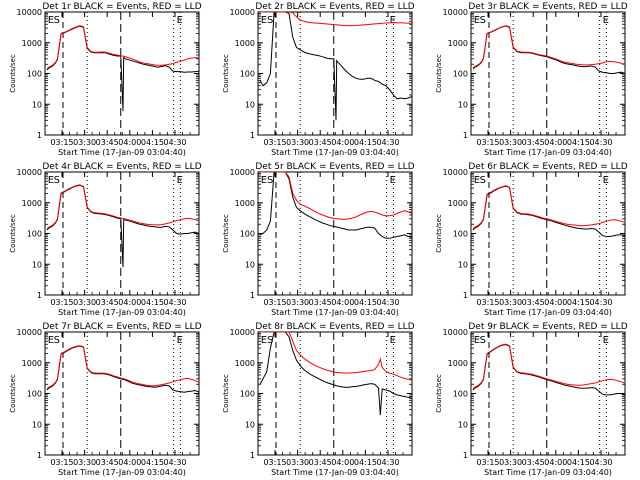 Image resolution: width=640 pixels, height=480 pixels. What do you see at coordinates (334, 167) in the screenshot?
I see `panel-title: Det 5r BLACK = Events, RED = LLD` at bounding box center [334, 167].